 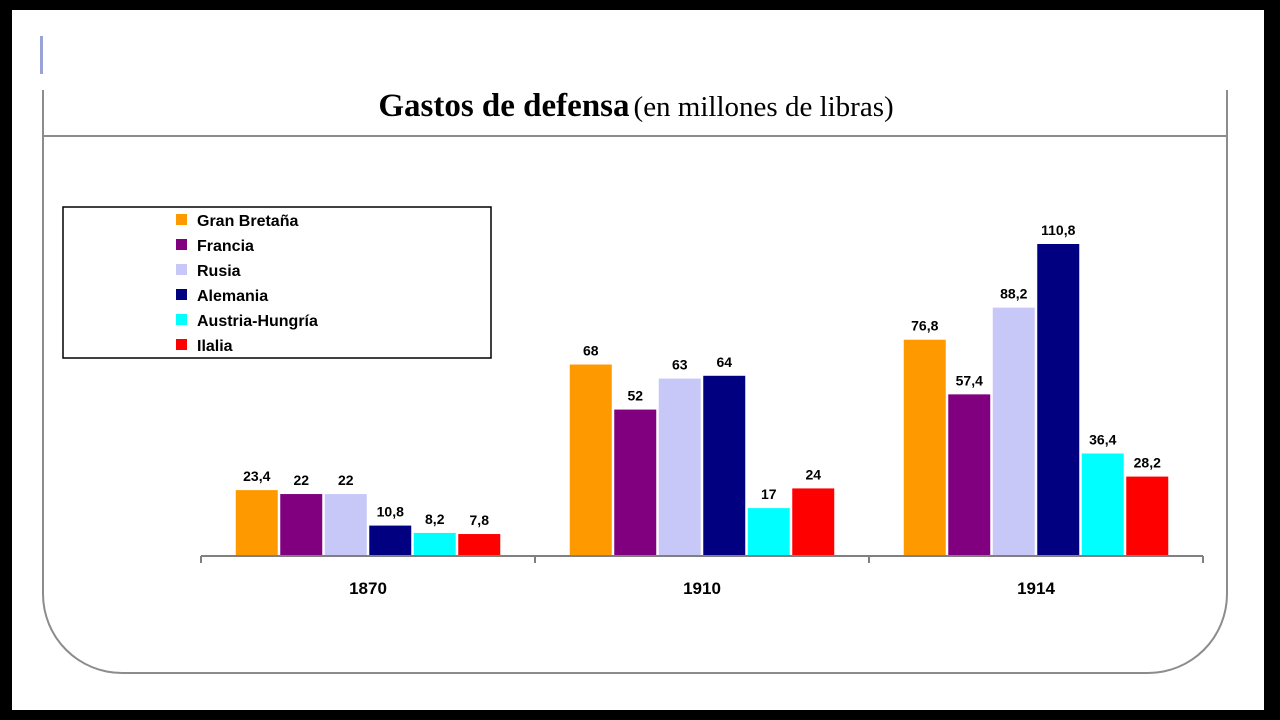 What do you see at coordinates (763, 107) in the screenshot?
I see `chart-subtitle: (en millones de libras)` at bounding box center [763, 107].